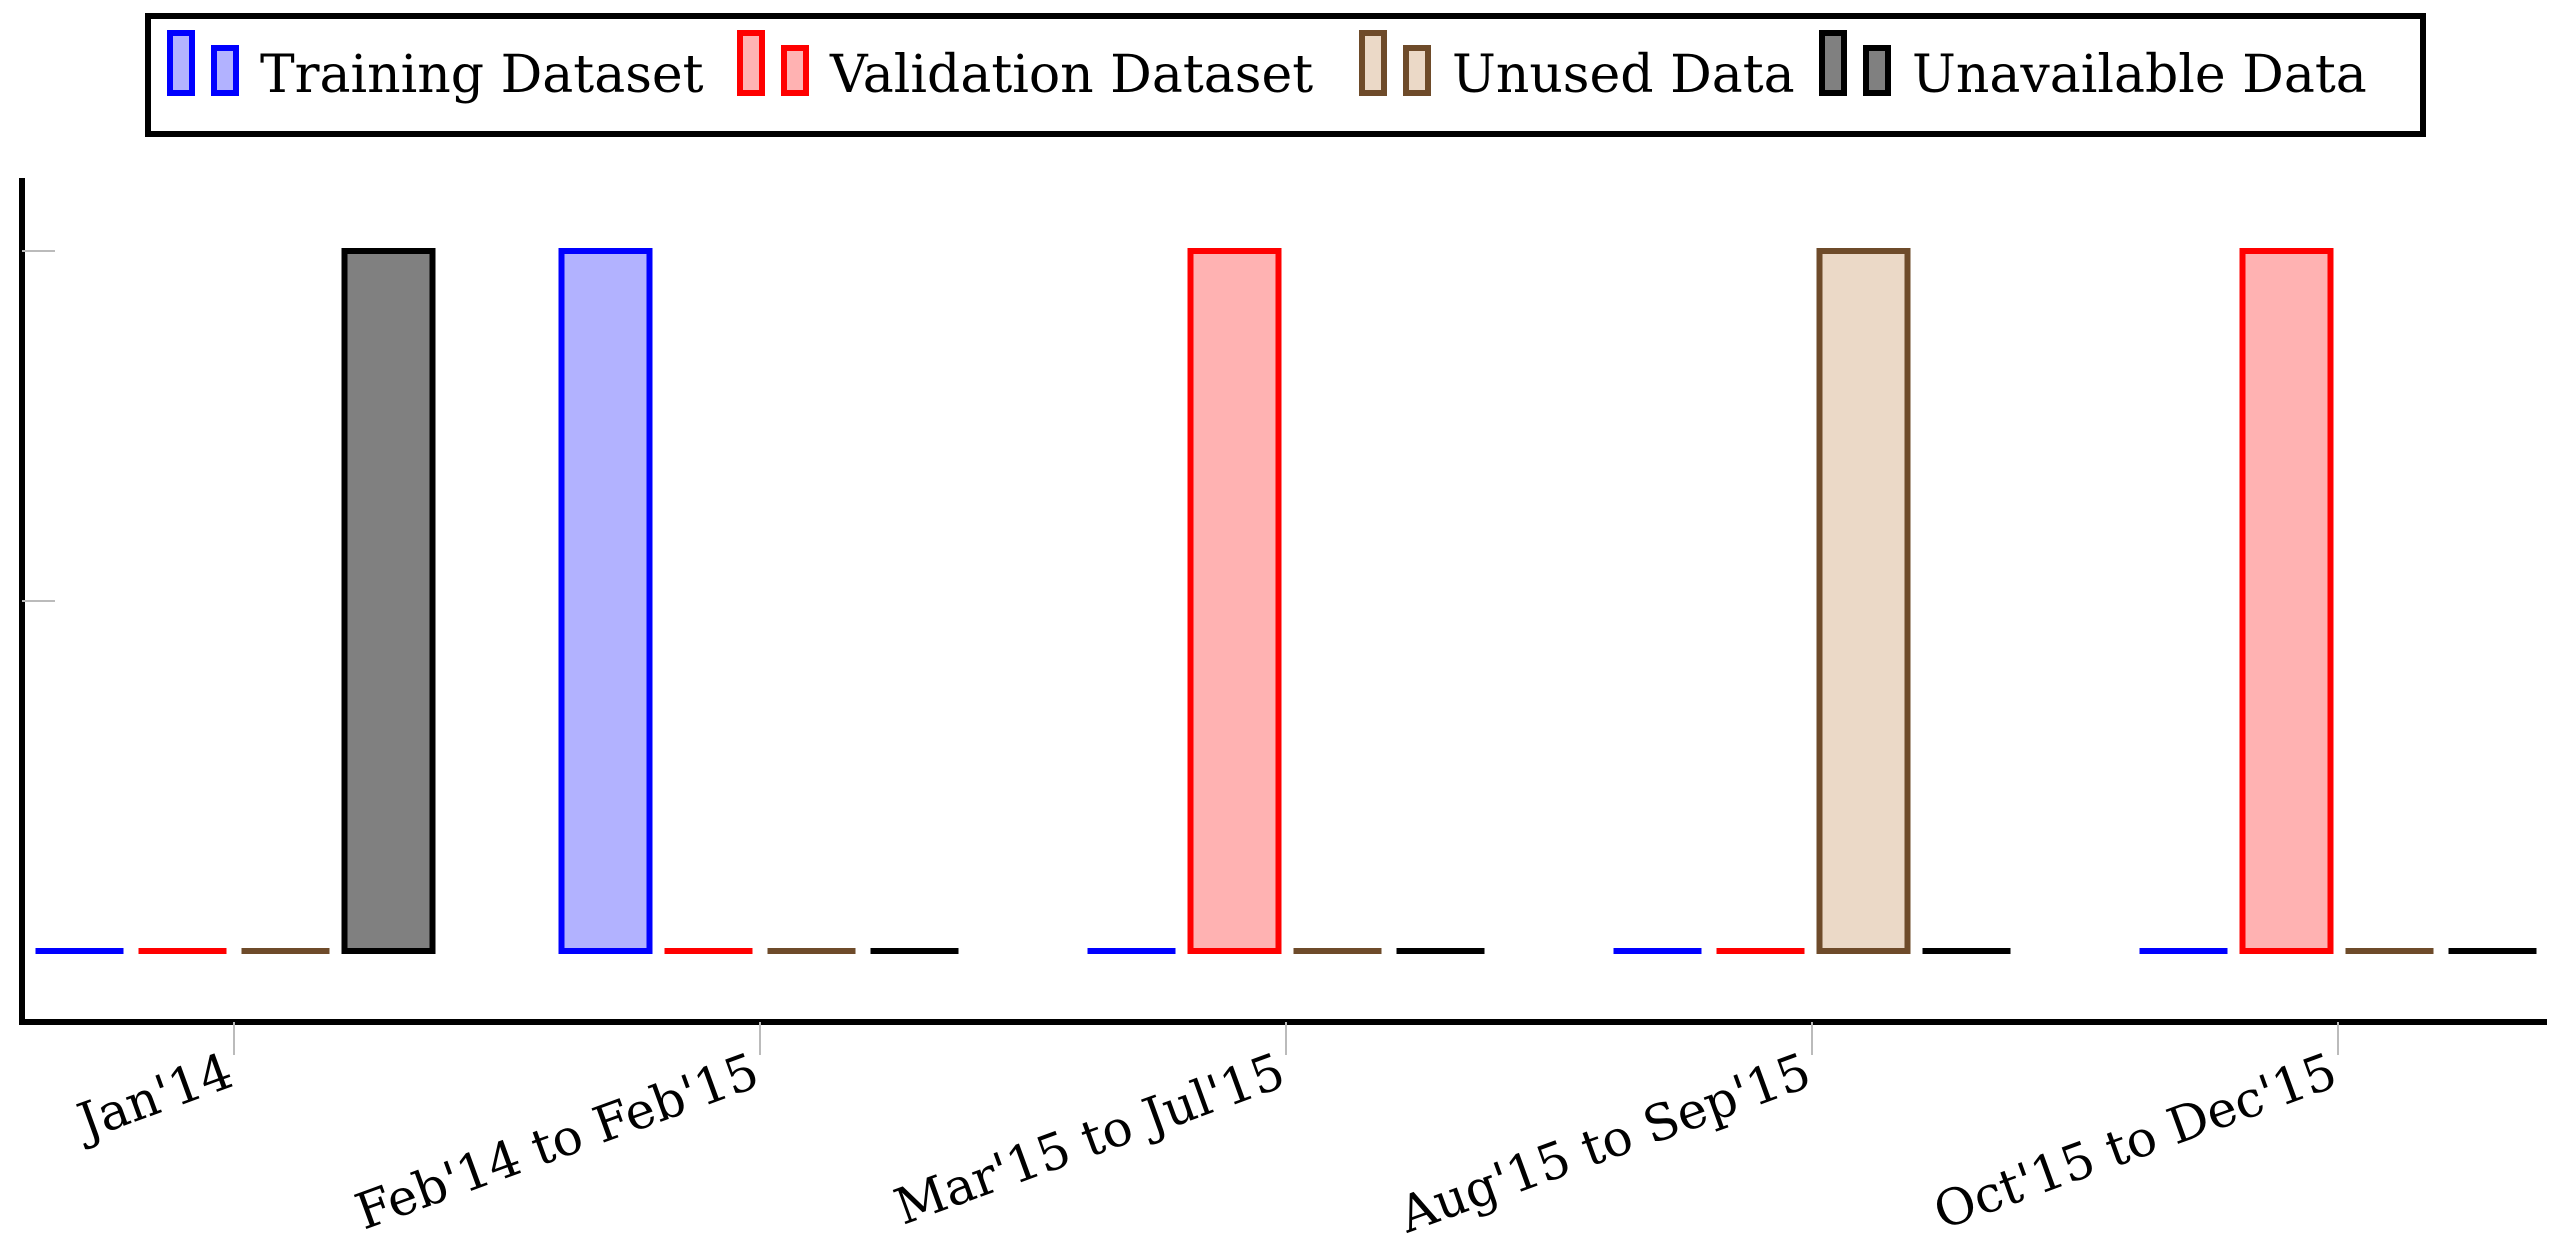 Image resolution: width=2558 pixels, height=1253 pixels. What do you see at coordinates (557, 1141) in the screenshot?
I see `x-tick-label-feb-14-to-feb-15: Feb'14 to Feb'15` at bounding box center [557, 1141].